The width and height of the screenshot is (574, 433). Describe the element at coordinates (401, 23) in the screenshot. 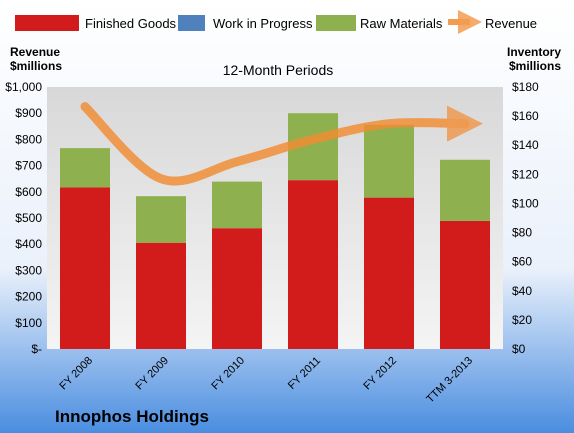

I see `legend-label-raw-materials: Raw Materials` at that location.